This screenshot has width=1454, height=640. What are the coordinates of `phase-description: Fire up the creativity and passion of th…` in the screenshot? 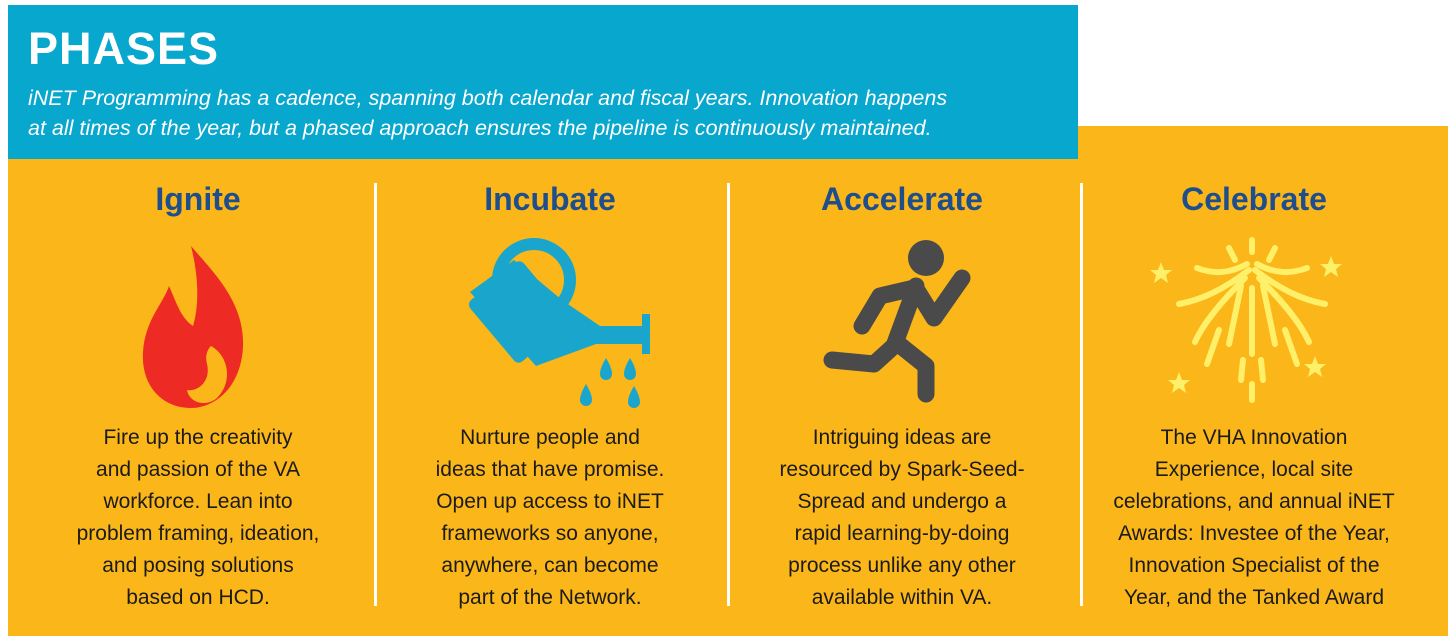 It's located at (198, 518).